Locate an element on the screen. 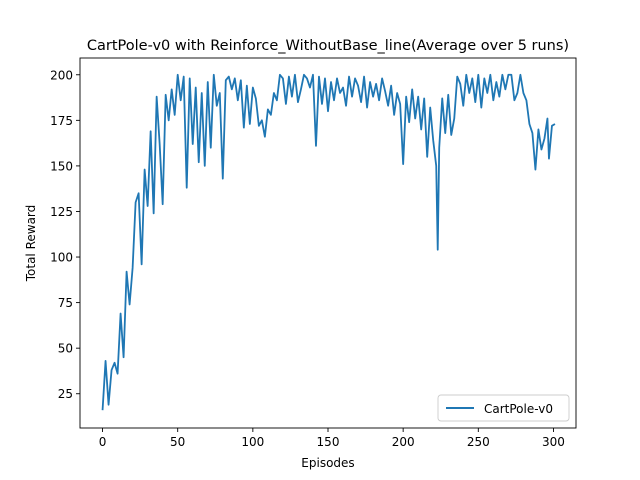 Image resolution: width=640 pixels, height=480 pixels. y-tick-label: 50 is located at coordinates (65, 349).